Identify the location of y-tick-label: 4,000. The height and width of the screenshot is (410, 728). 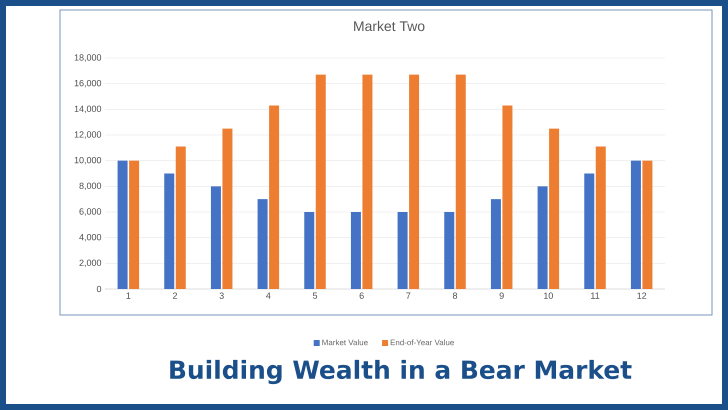
(90, 238).